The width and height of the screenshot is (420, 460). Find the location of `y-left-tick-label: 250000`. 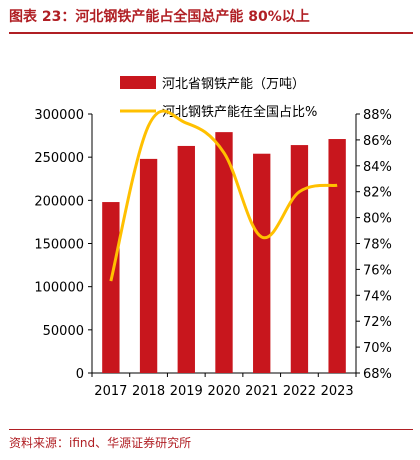

y-left-tick-label: 250000 is located at coordinates (59, 158).